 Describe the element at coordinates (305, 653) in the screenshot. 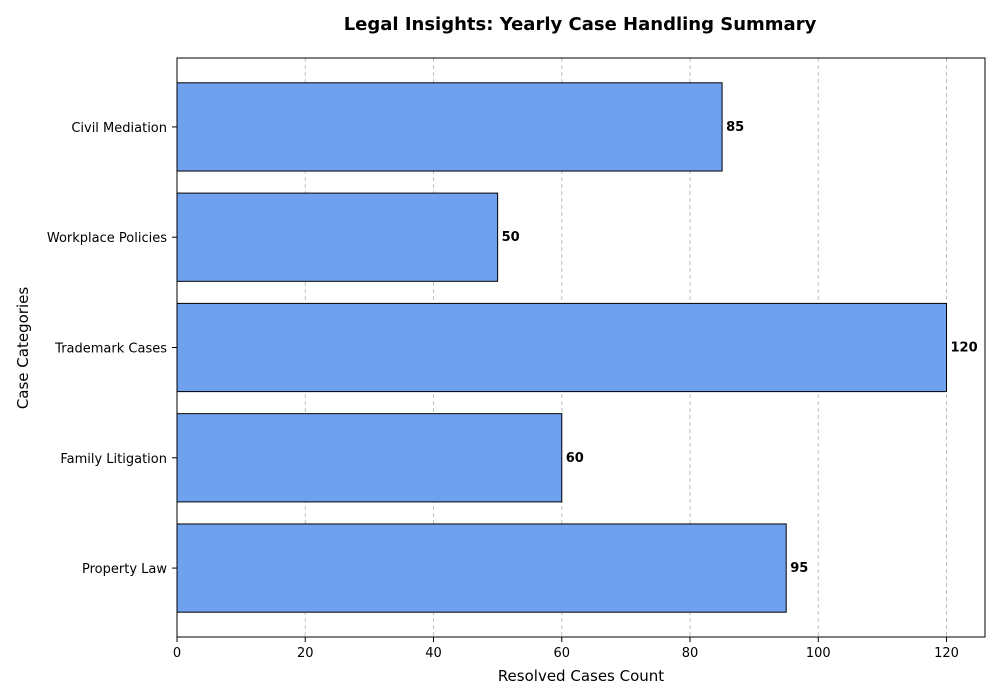

I see `x-tick-label: 20` at that location.